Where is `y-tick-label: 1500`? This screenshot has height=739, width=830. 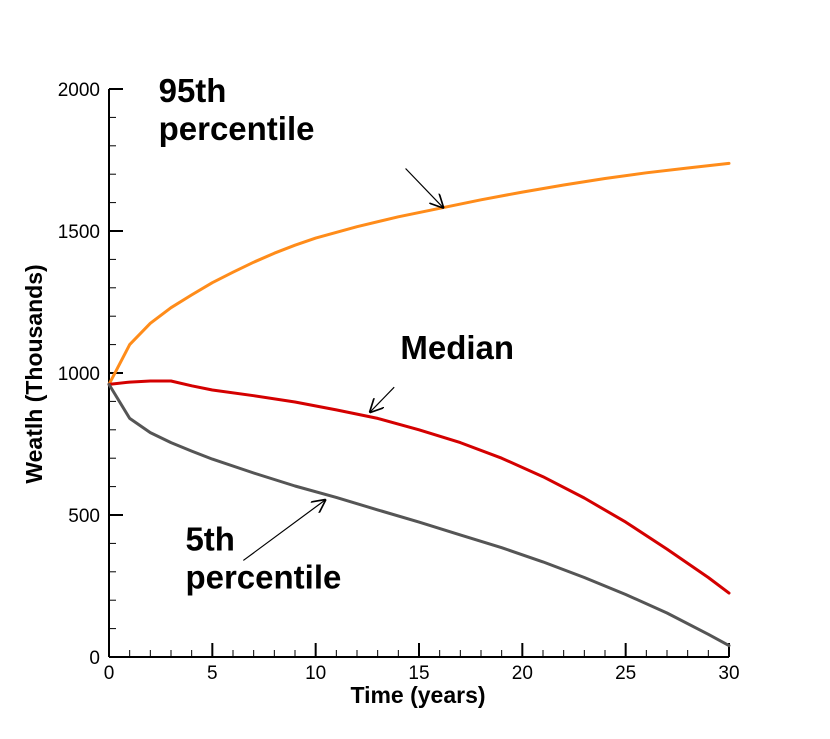
y-tick-label: 1500 is located at coordinates (79, 232).